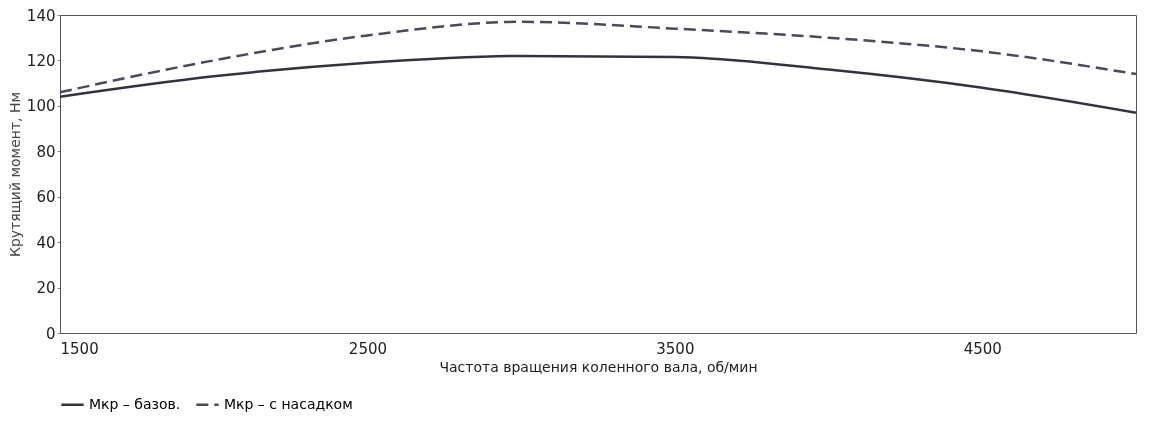  What do you see at coordinates (46, 197) in the screenshot?
I see `y-tick-label: 60` at bounding box center [46, 197].